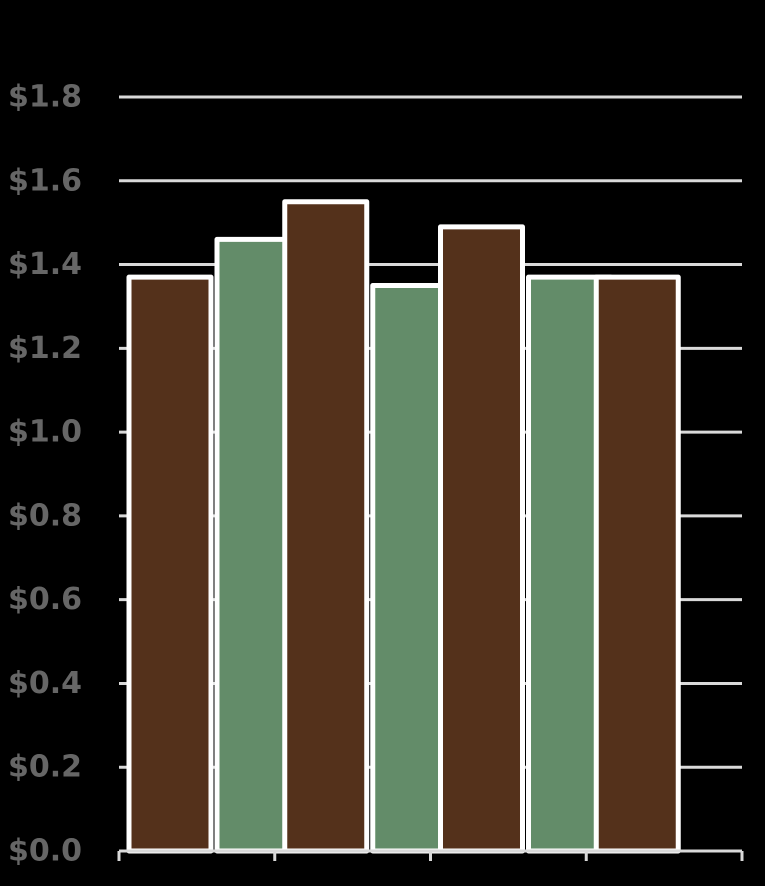  Describe the element at coordinates (430, 855) in the screenshot. I see `x-axis` at that location.